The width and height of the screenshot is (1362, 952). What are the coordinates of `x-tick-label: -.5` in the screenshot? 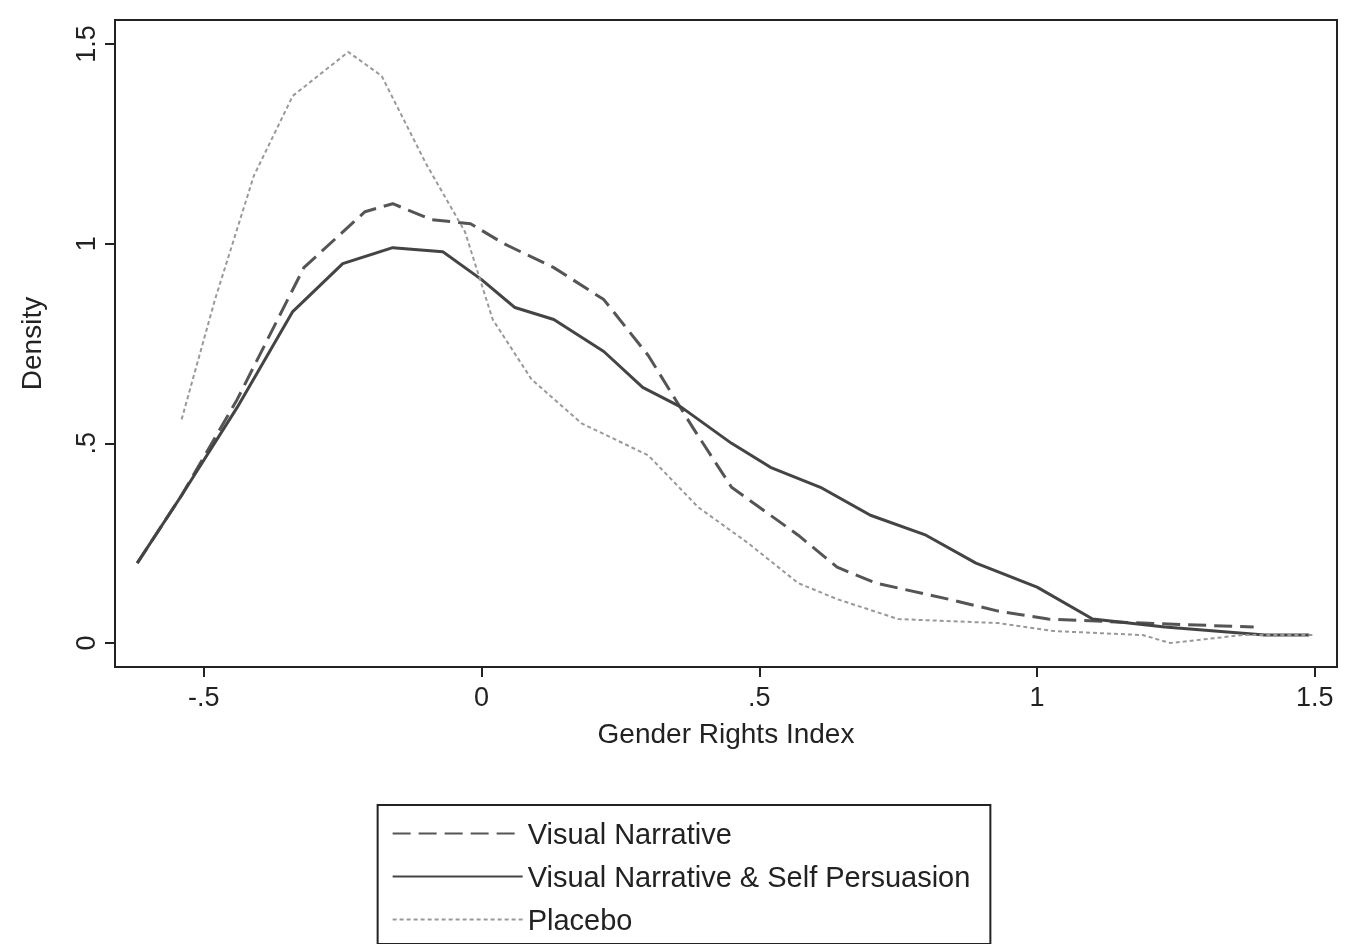 It's located at (204, 696).